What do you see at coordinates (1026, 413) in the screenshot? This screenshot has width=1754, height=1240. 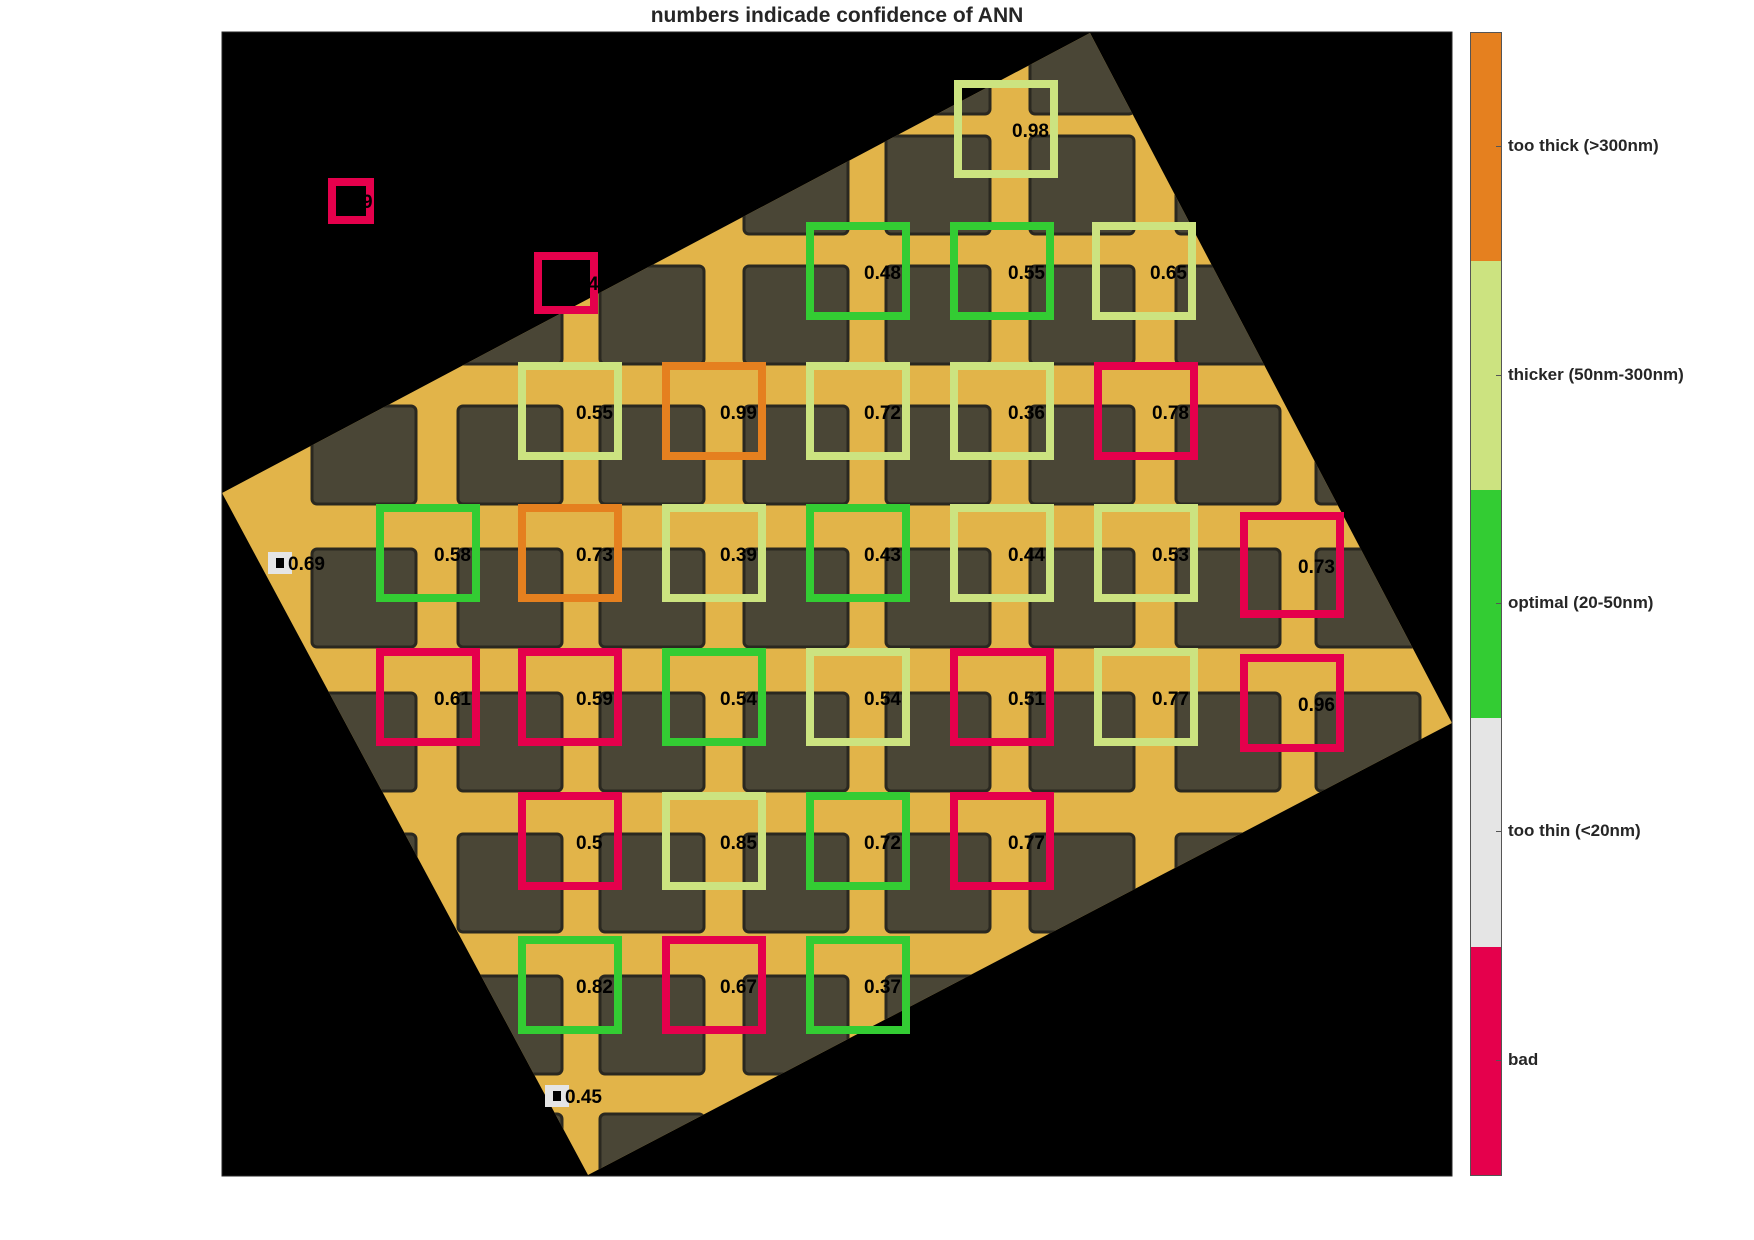 I see `confidence-label: 0.36` at bounding box center [1026, 413].